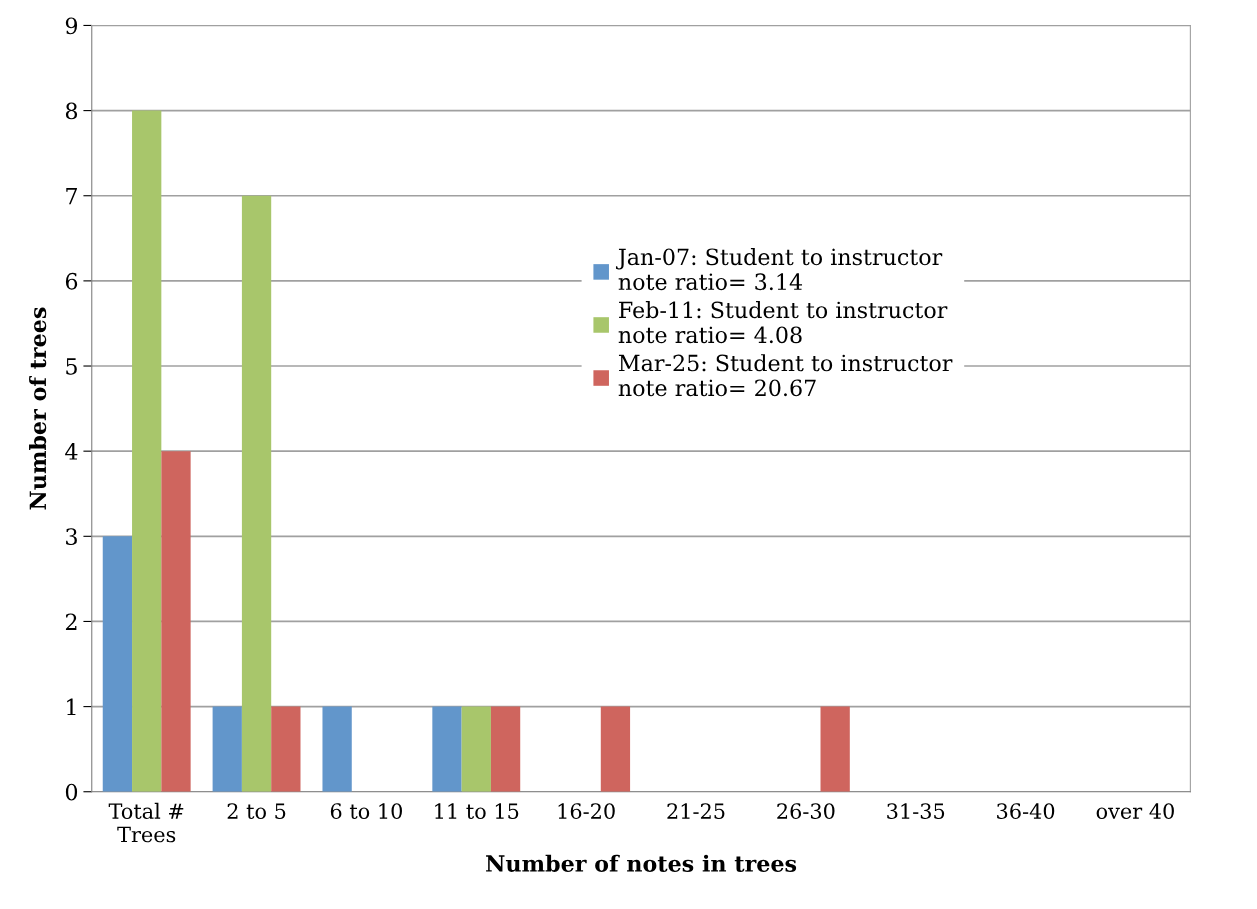 This screenshot has height=909, width=1257. What do you see at coordinates (71, 707) in the screenshot?
I see `y-tick-label: 1` at bounding box center [71, 707].